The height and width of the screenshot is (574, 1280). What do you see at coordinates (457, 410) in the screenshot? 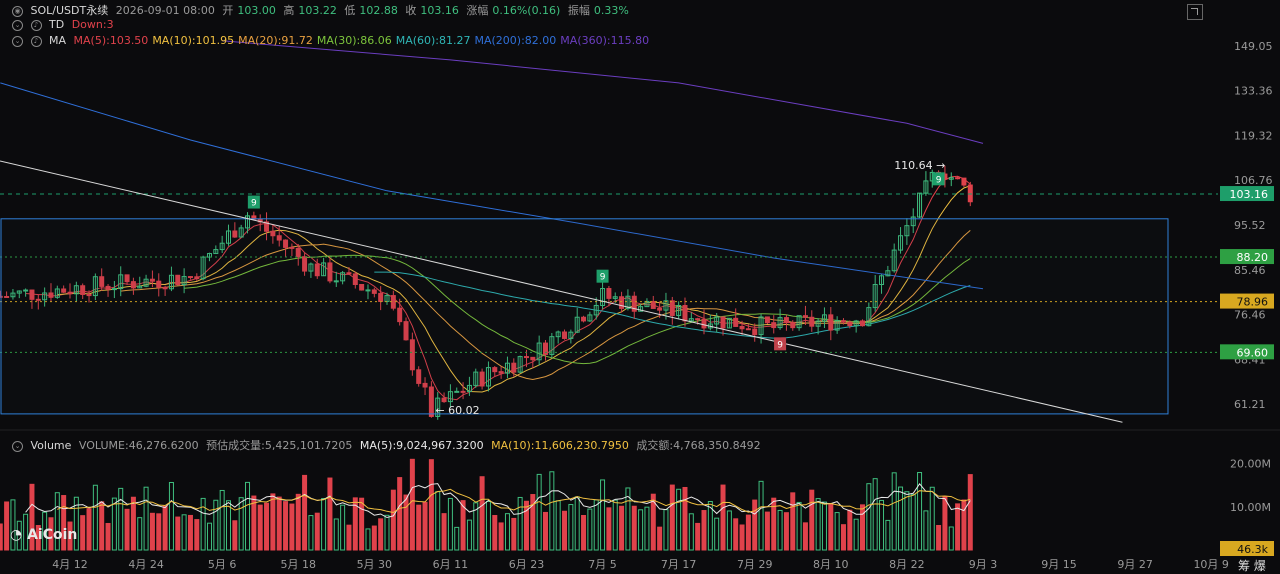
I see `low-annotation: ← 60.02` at bounding box center [457, 410].